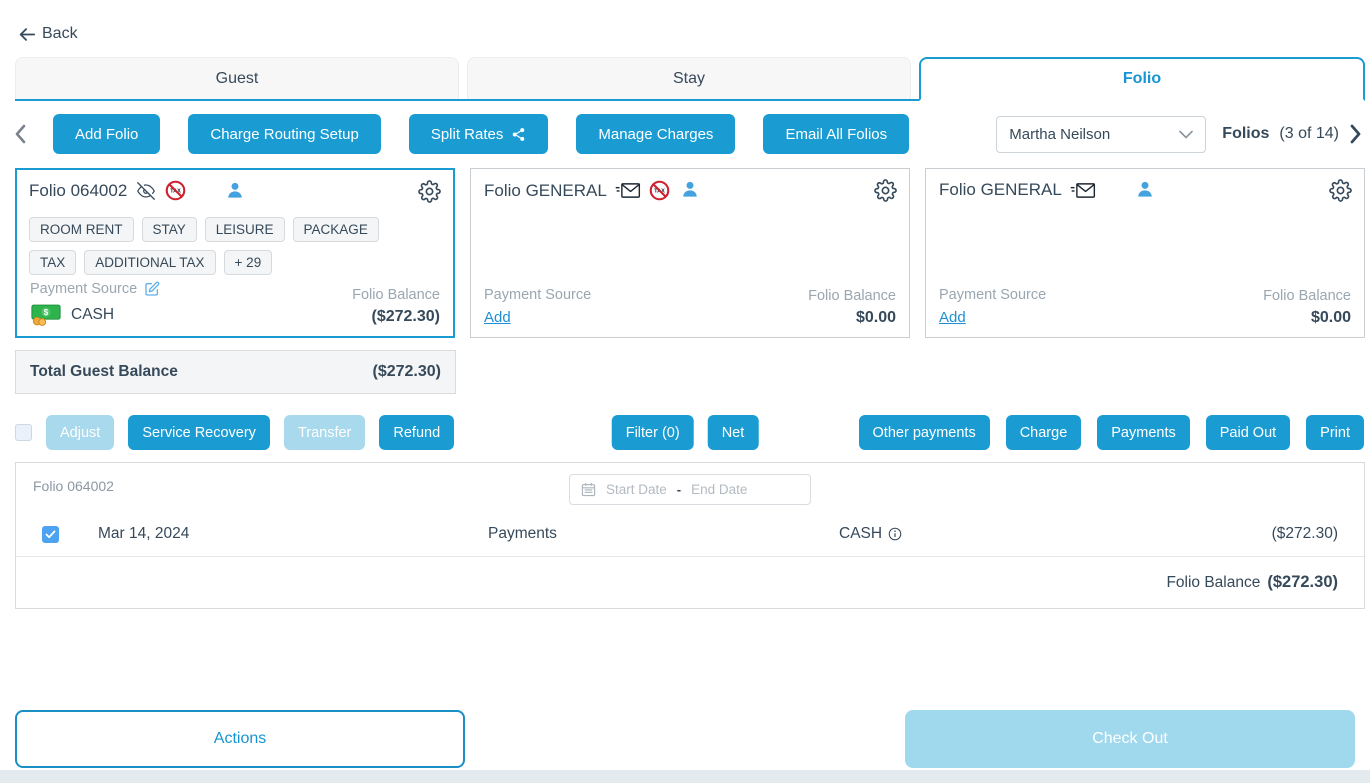  I want to click on actions-button: Actions, so click(240, 739).